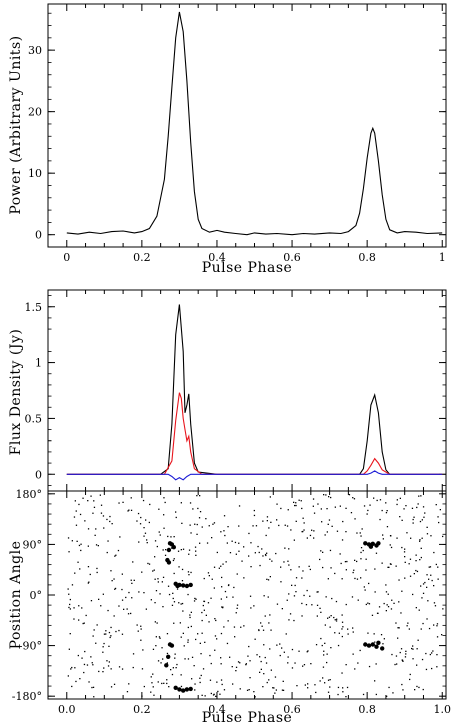 Image resolution: width=452 pixels, height=727 pixels. Describe the element at coordinates (292, 257) in the screenshot. I see `x-tick-label: 0.6` at that location.